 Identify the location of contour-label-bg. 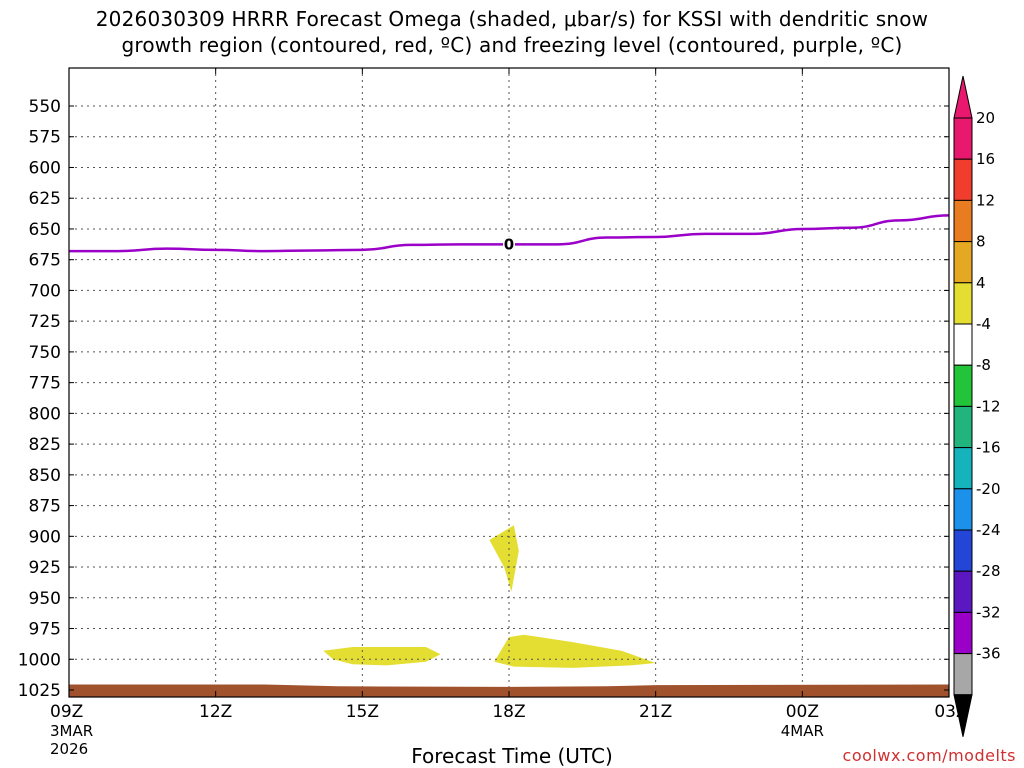
(509, 244).